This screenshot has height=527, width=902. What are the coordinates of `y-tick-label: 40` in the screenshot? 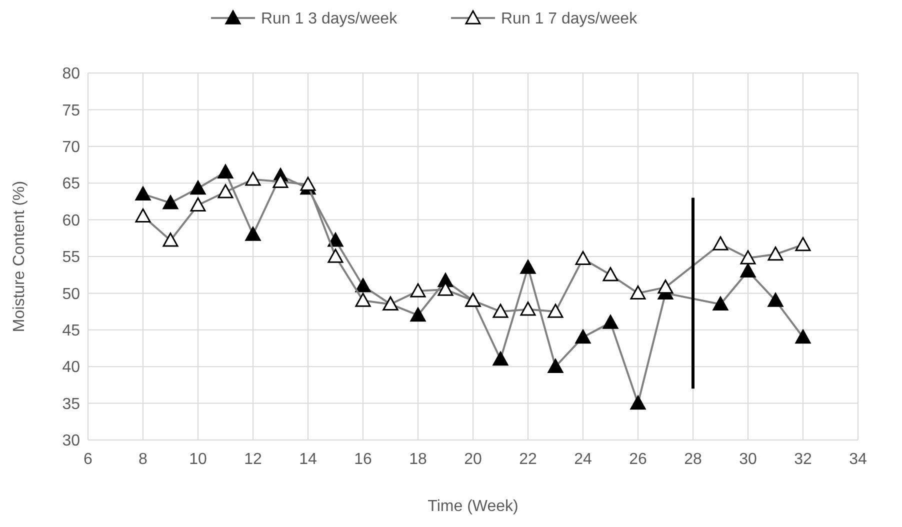 It's located at (71, 367).